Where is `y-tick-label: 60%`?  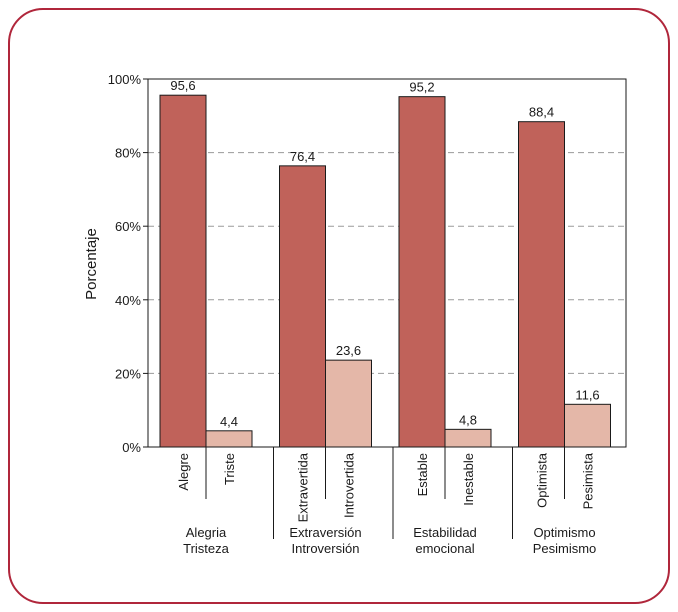 y-tick-label: 60% is located at coordinates (128, 226).